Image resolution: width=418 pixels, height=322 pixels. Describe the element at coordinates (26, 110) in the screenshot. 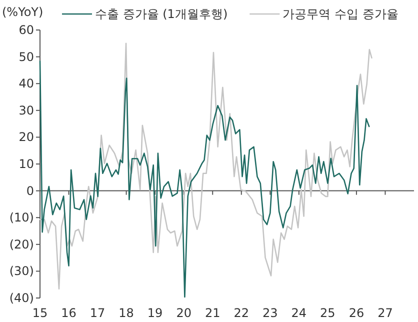

I see `y-tick-label: 30` at that location.